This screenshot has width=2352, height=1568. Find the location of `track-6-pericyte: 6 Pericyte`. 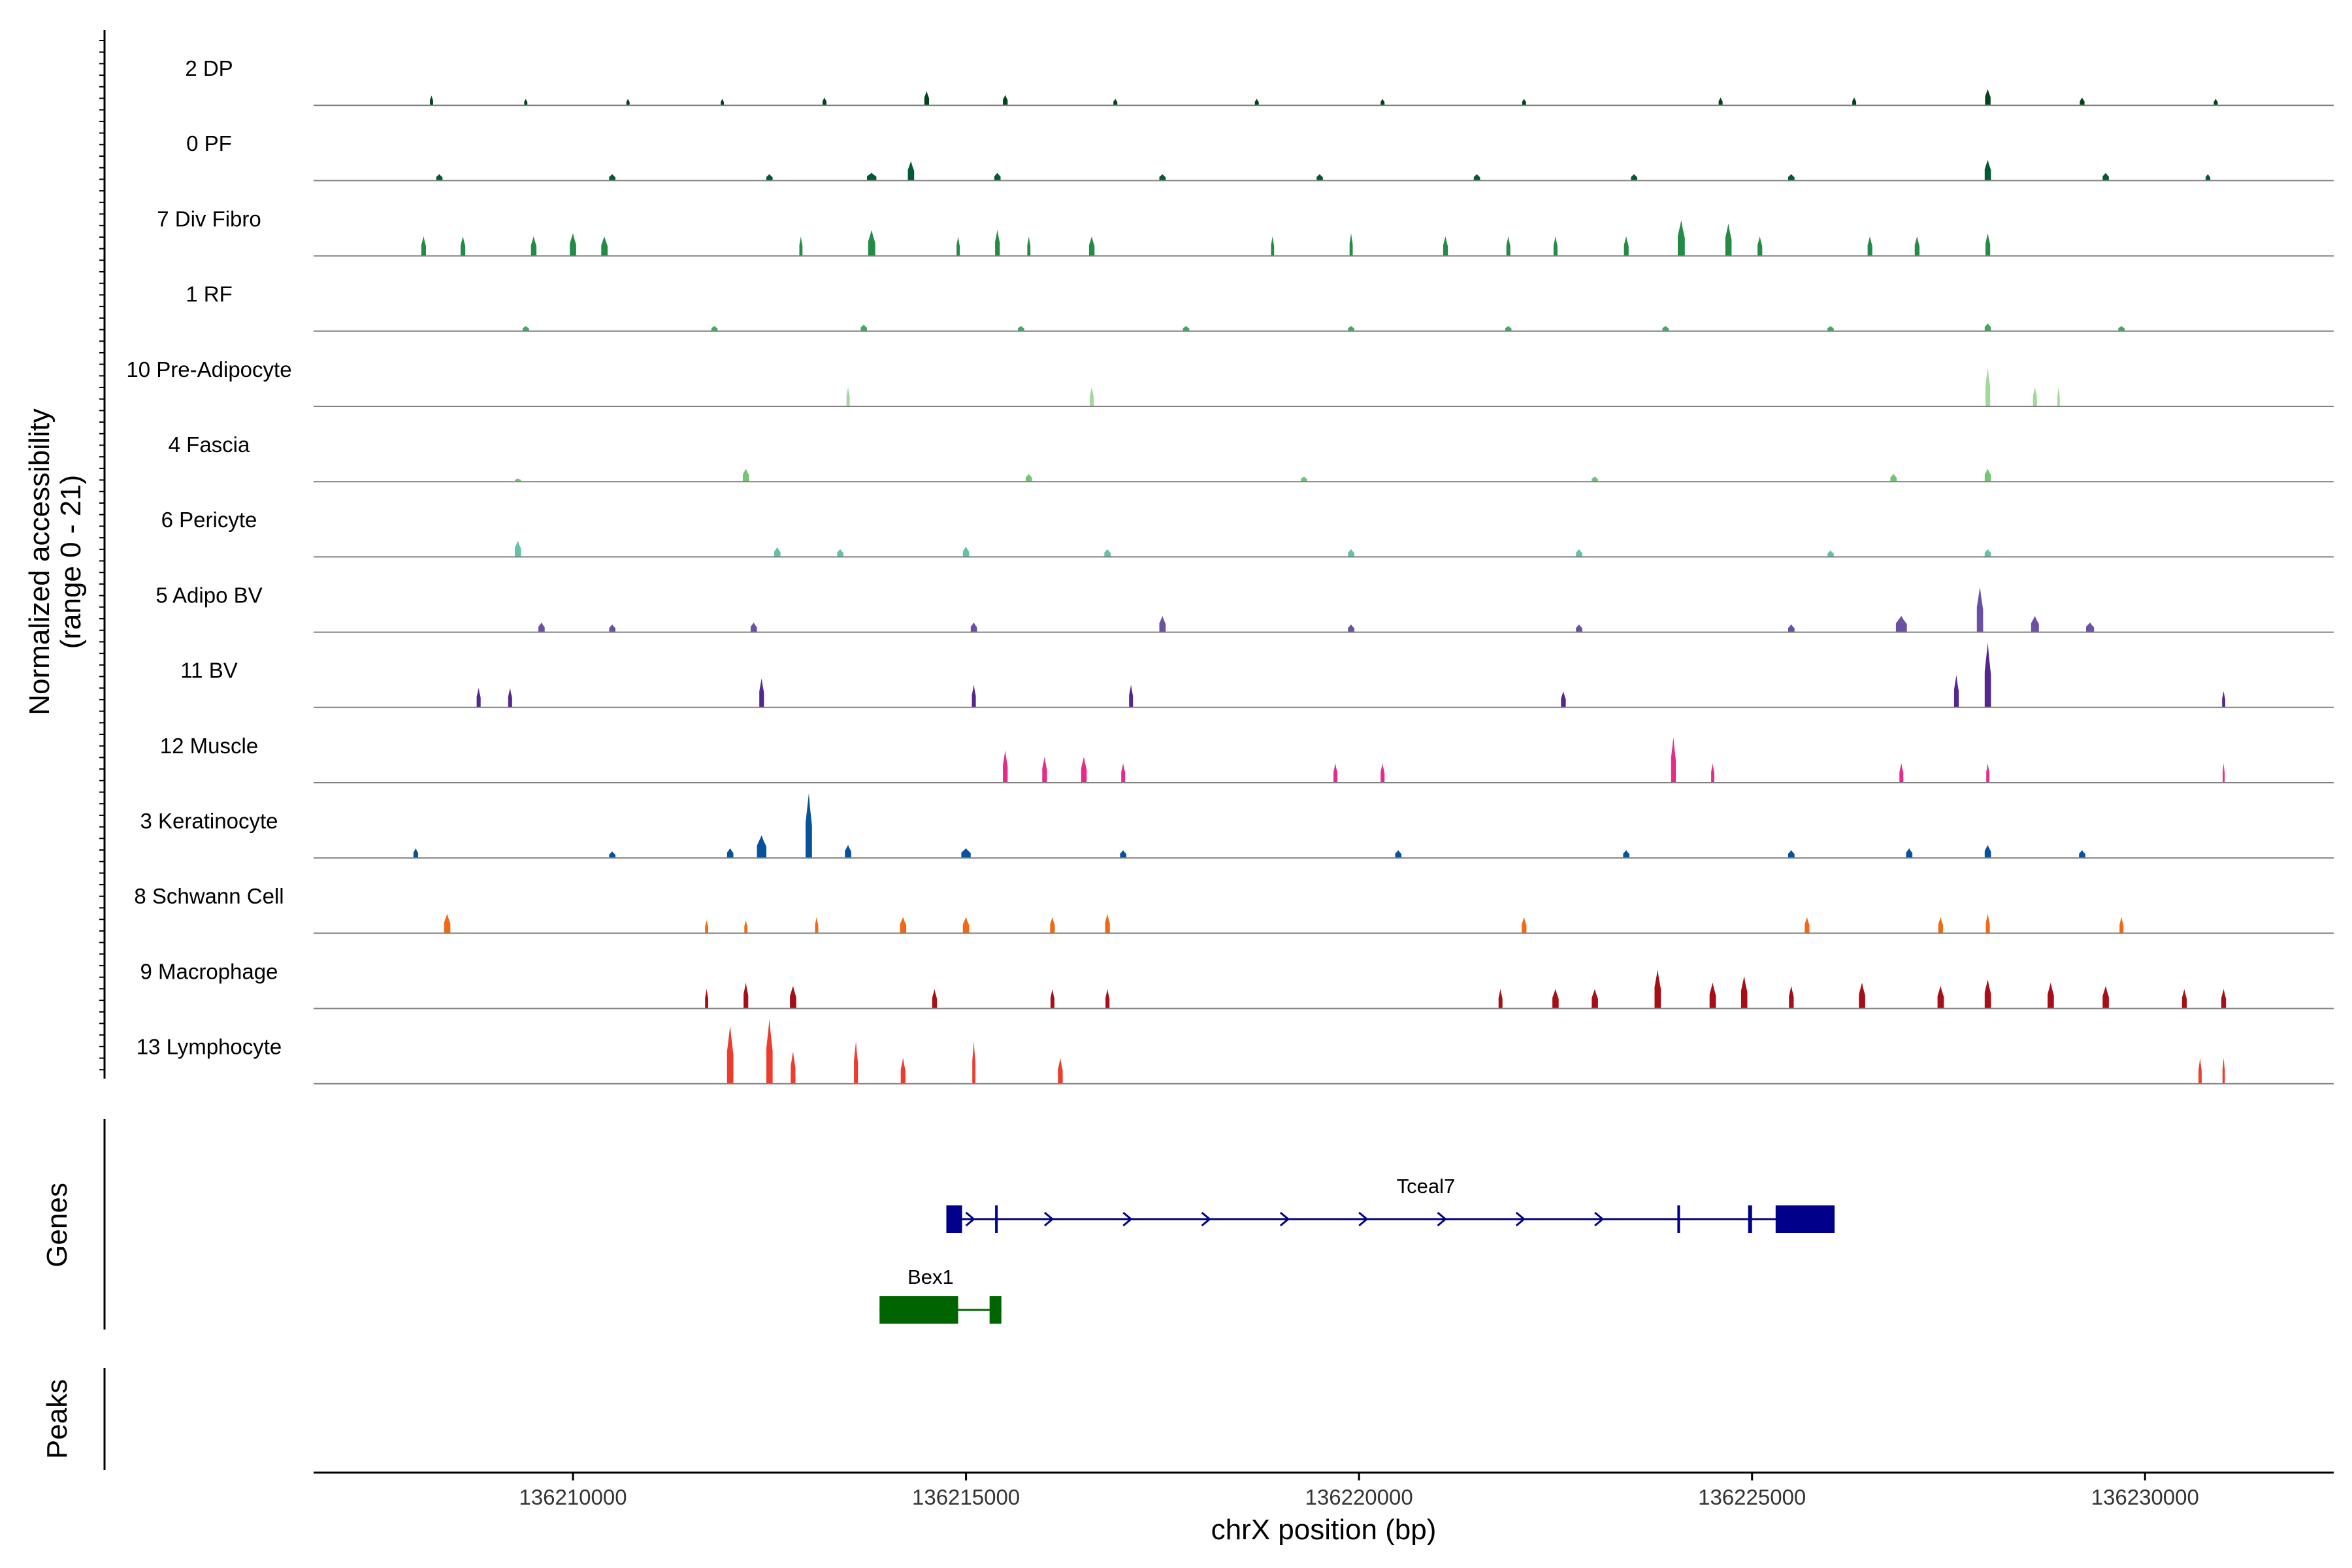

track-6-pericyte: 6 Pericyte is located at coordinates (1247, 533).